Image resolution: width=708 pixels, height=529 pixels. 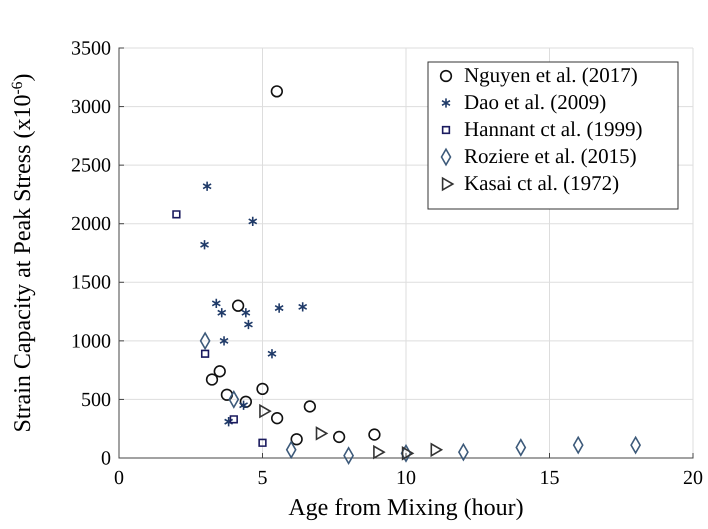 What do you see at coordinates (551, 75) in the screenshot?
I see `legend-label: Nguyen et al. (2017)` at bounding box center [551, 75].